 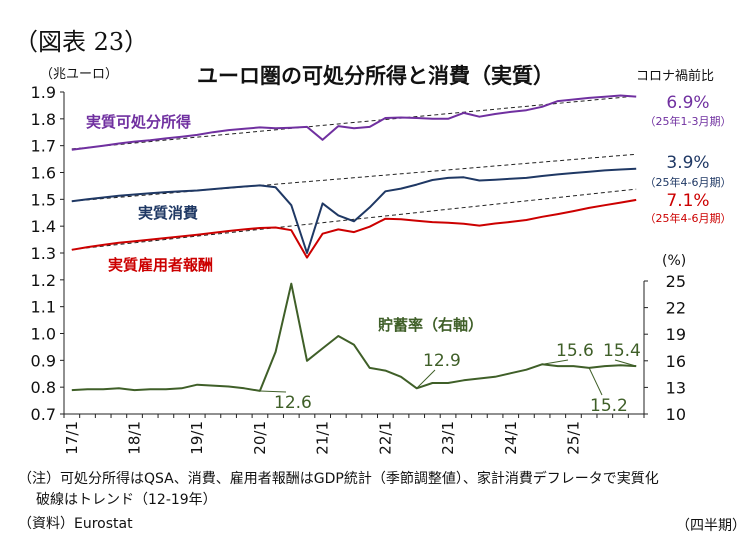 I want to click on pre-covid-comparison-header: コロナ禍前比, so click(x=675, y=76).